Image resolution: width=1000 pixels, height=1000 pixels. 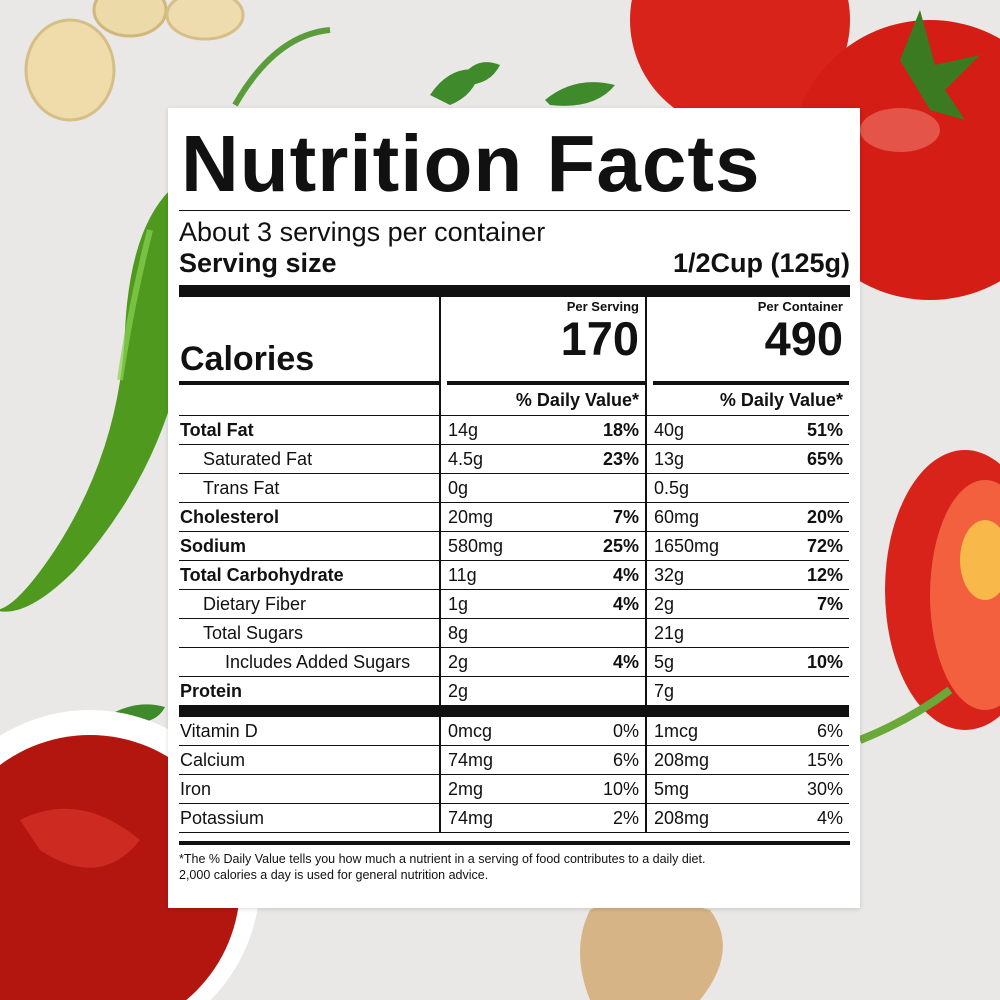 What do you see at coordinates (310, 546) in the screenshot?
I see `nutrient-name: Sodium` at bounding box center [310, 546].